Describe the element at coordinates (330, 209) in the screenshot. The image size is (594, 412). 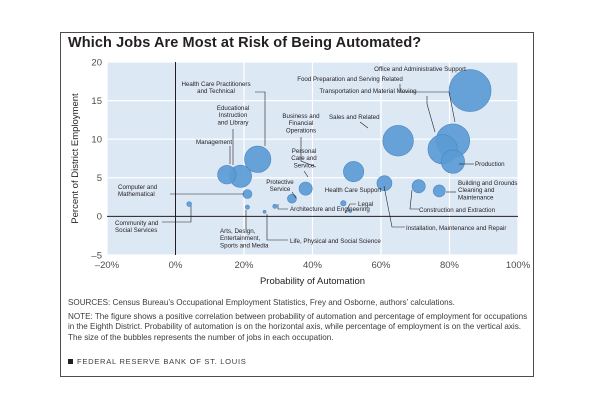
I see `bubble-label: Architecture and Engineering` at that location.